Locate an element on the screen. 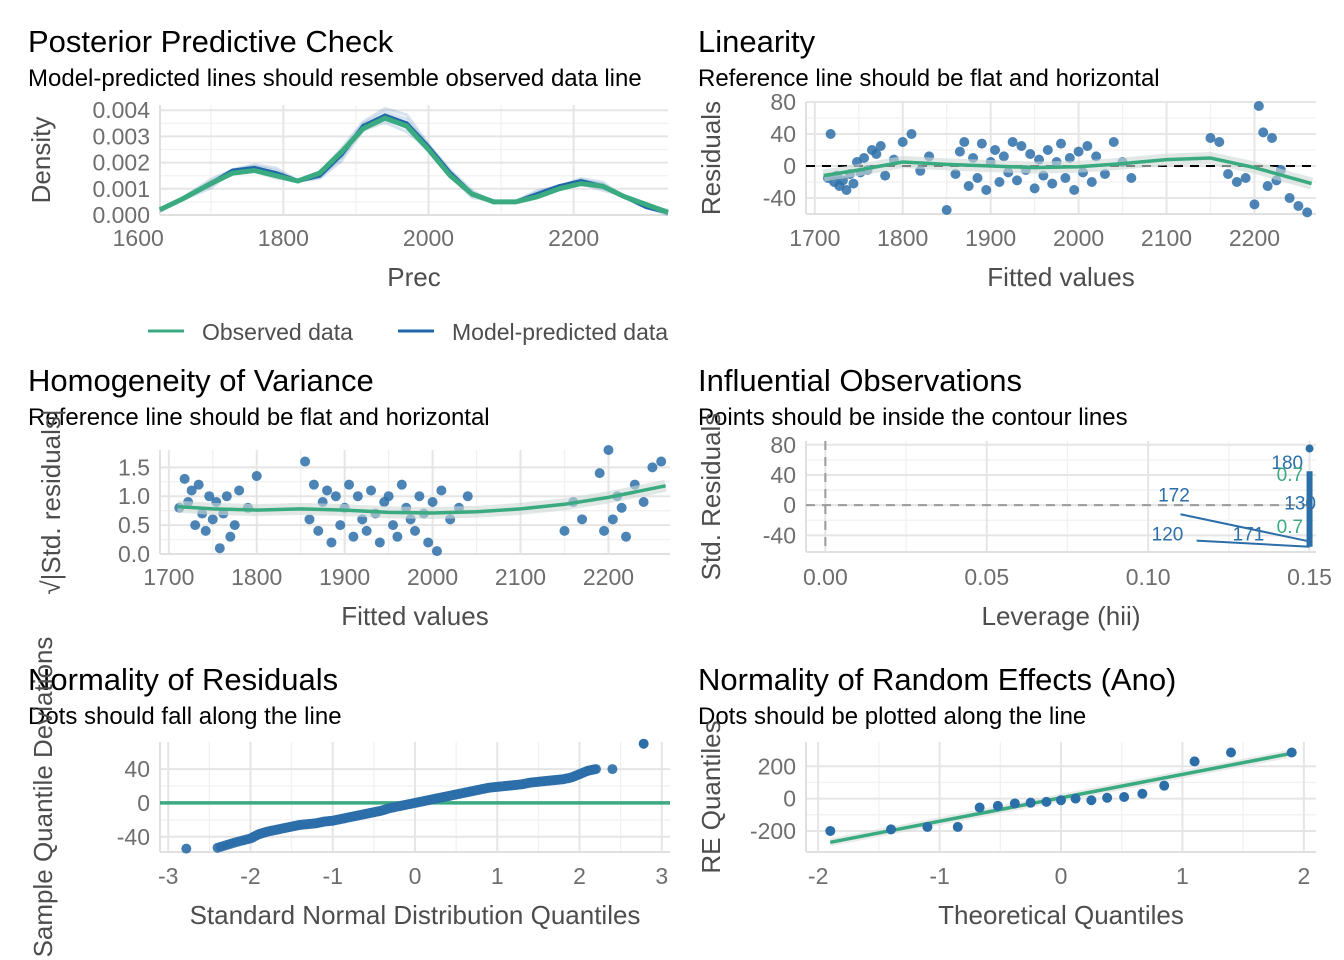  predicted-draw-line is located at coordinates (414, 159).